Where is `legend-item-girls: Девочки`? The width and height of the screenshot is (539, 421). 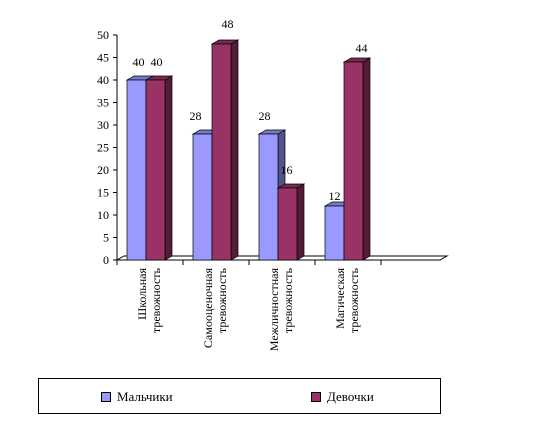
legend-item-girls: Девочки is located at coordinates (342, 397).